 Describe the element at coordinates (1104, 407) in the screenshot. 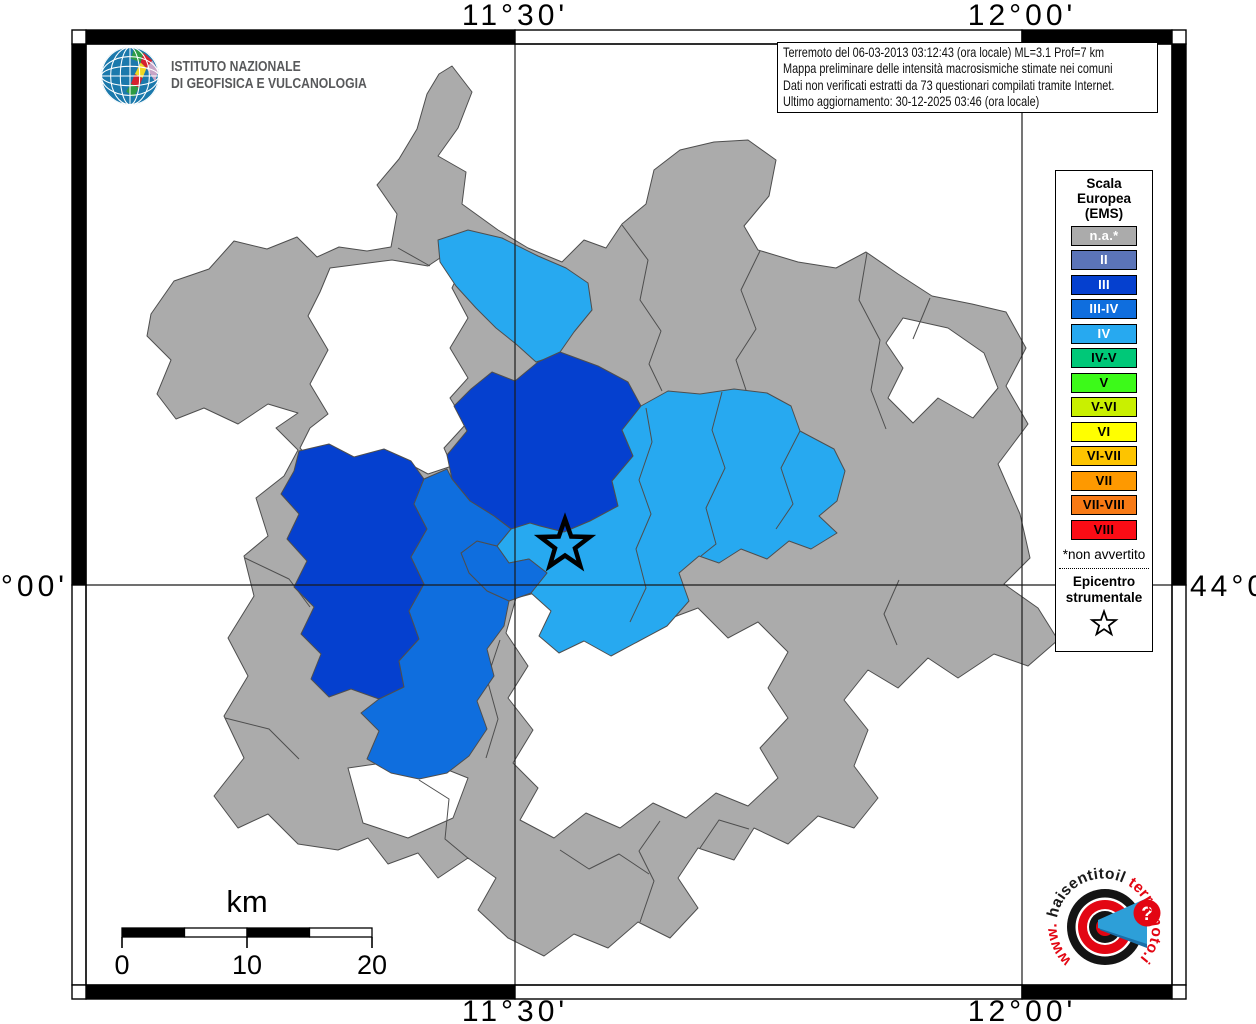

I see `legend-swatch-v-vi: V-VI` at that location.